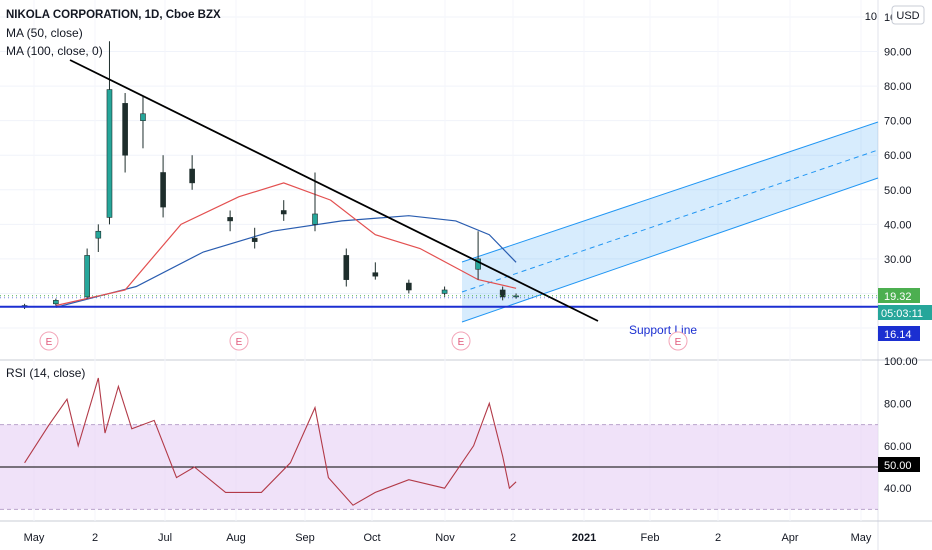  I want to click on rsi-midline-tag: 50.00, so click(899, 464).